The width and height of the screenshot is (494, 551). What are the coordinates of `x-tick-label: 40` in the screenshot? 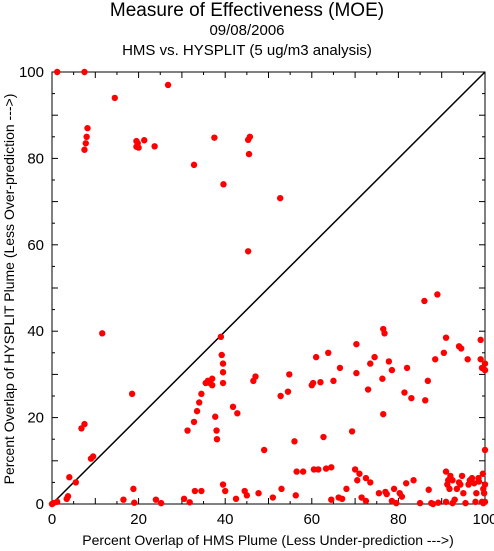 It's located at (225, 519).